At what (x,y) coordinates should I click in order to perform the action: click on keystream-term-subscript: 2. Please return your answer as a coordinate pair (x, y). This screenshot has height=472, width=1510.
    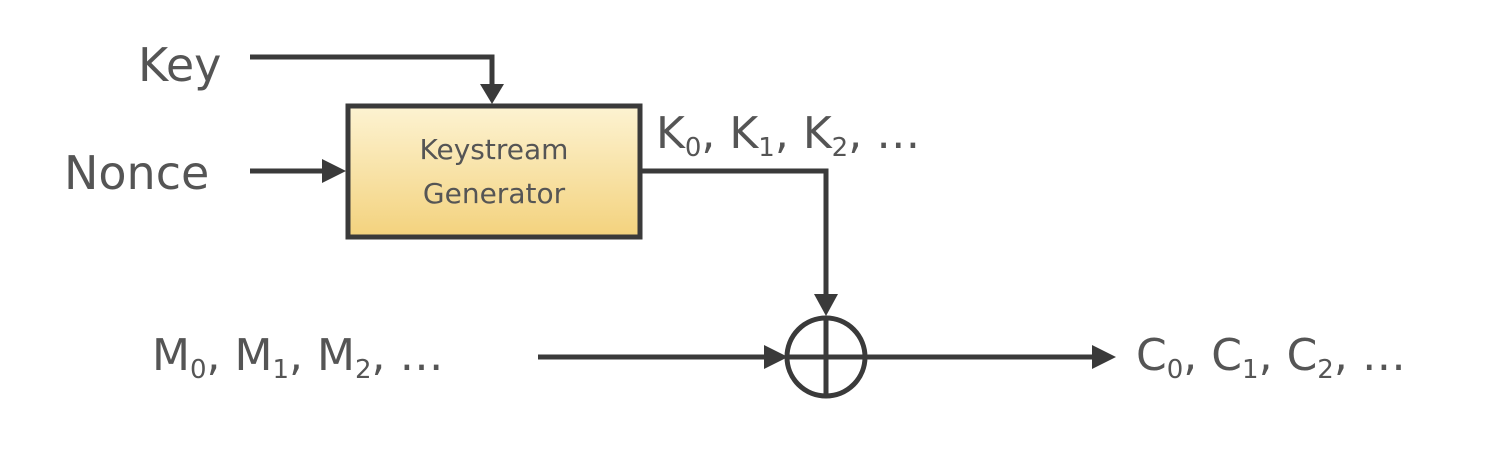
    Looking at the image, I should click on (840, 148).